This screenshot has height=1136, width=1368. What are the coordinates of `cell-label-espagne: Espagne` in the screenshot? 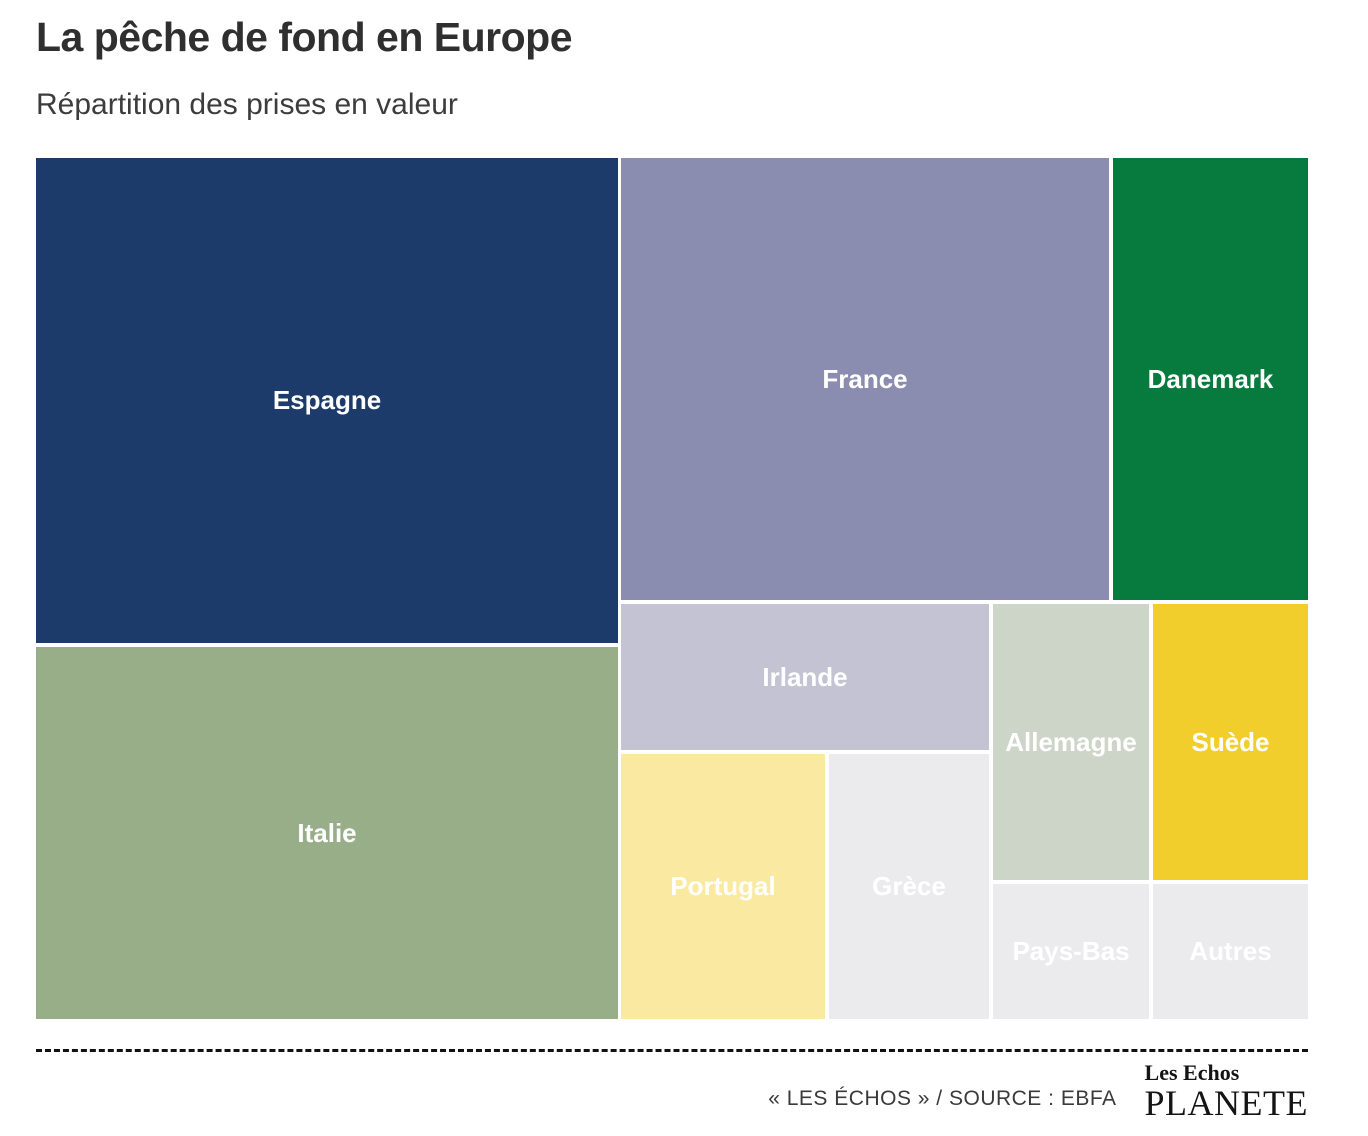 It's located at (327, 400).